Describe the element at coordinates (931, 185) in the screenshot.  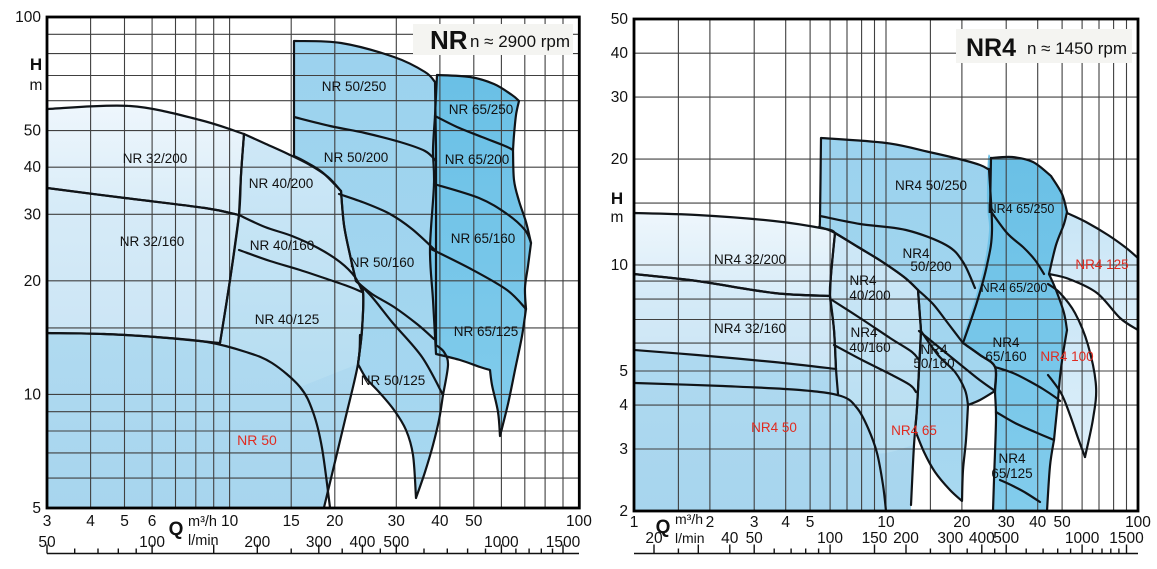
I see `svg-text: NR4 50/250` at that location.